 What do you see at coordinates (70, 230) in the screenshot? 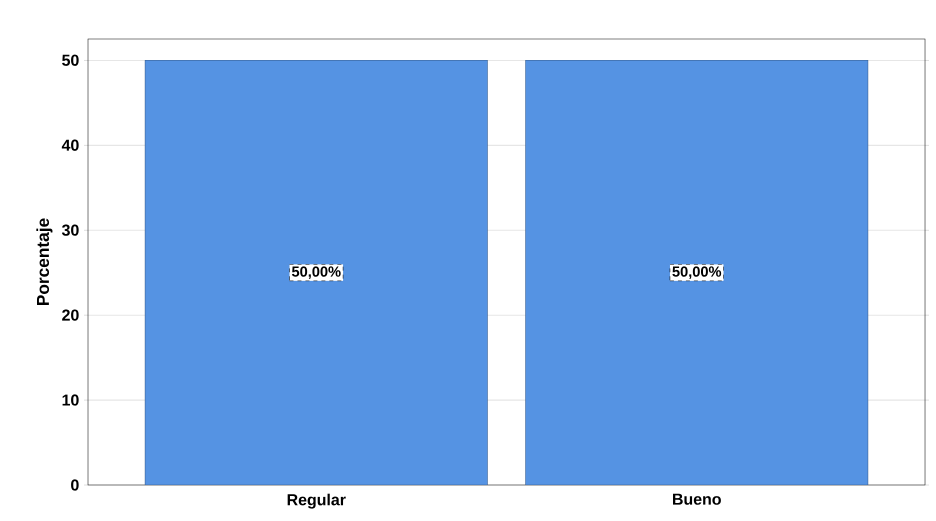
I see `y-tick-label: 30` at bounding box center [70, 230].